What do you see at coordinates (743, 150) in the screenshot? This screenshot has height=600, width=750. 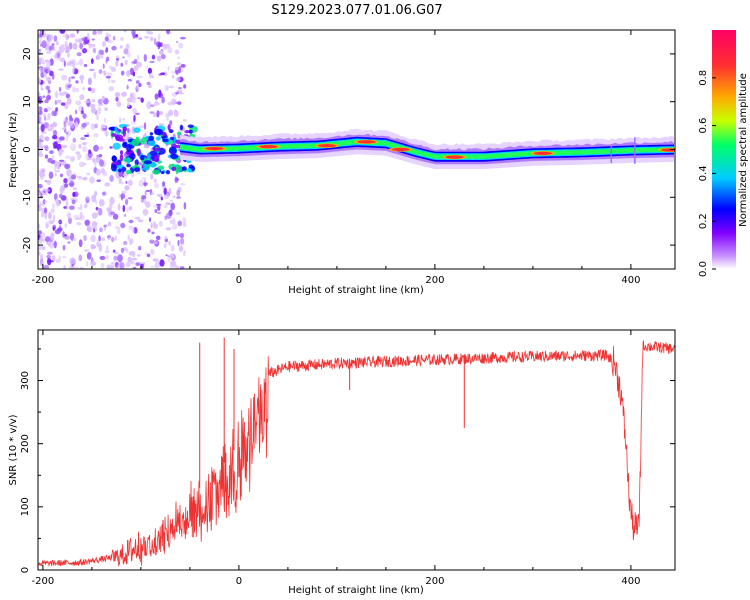 I see `colorbar-label: Normalized spectral amplitude` at bounding box center [743, 150].